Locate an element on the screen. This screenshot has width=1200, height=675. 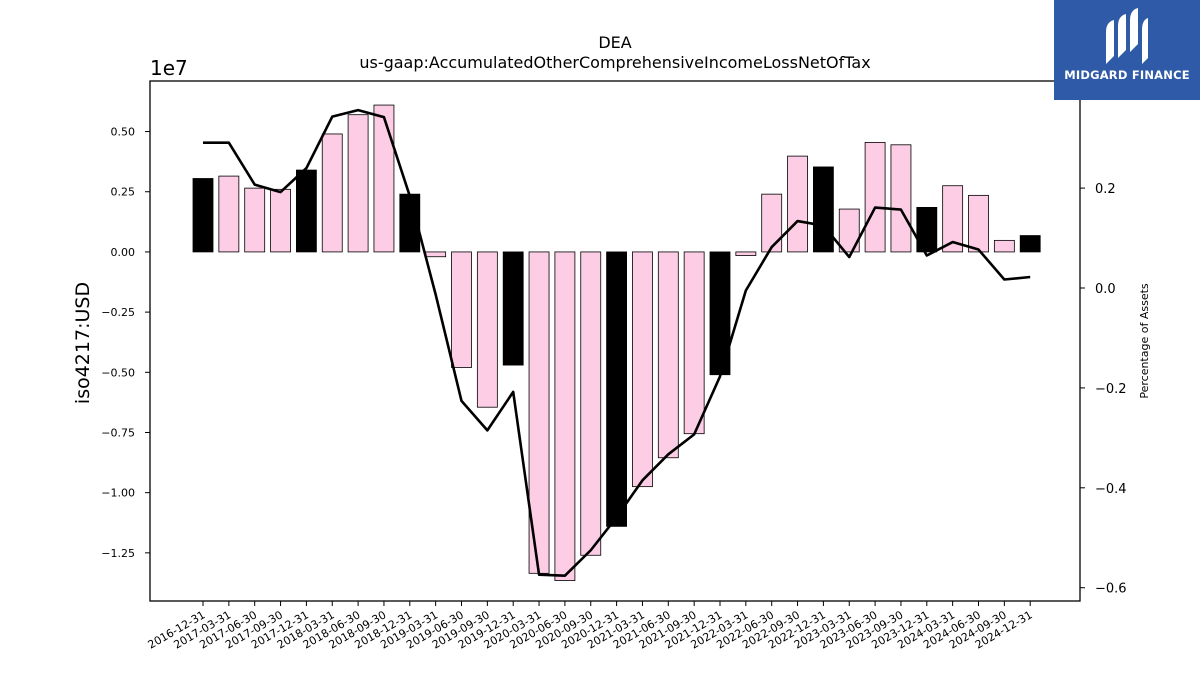
y-tick-label: −0.75 is located at coordinates (118, 432).